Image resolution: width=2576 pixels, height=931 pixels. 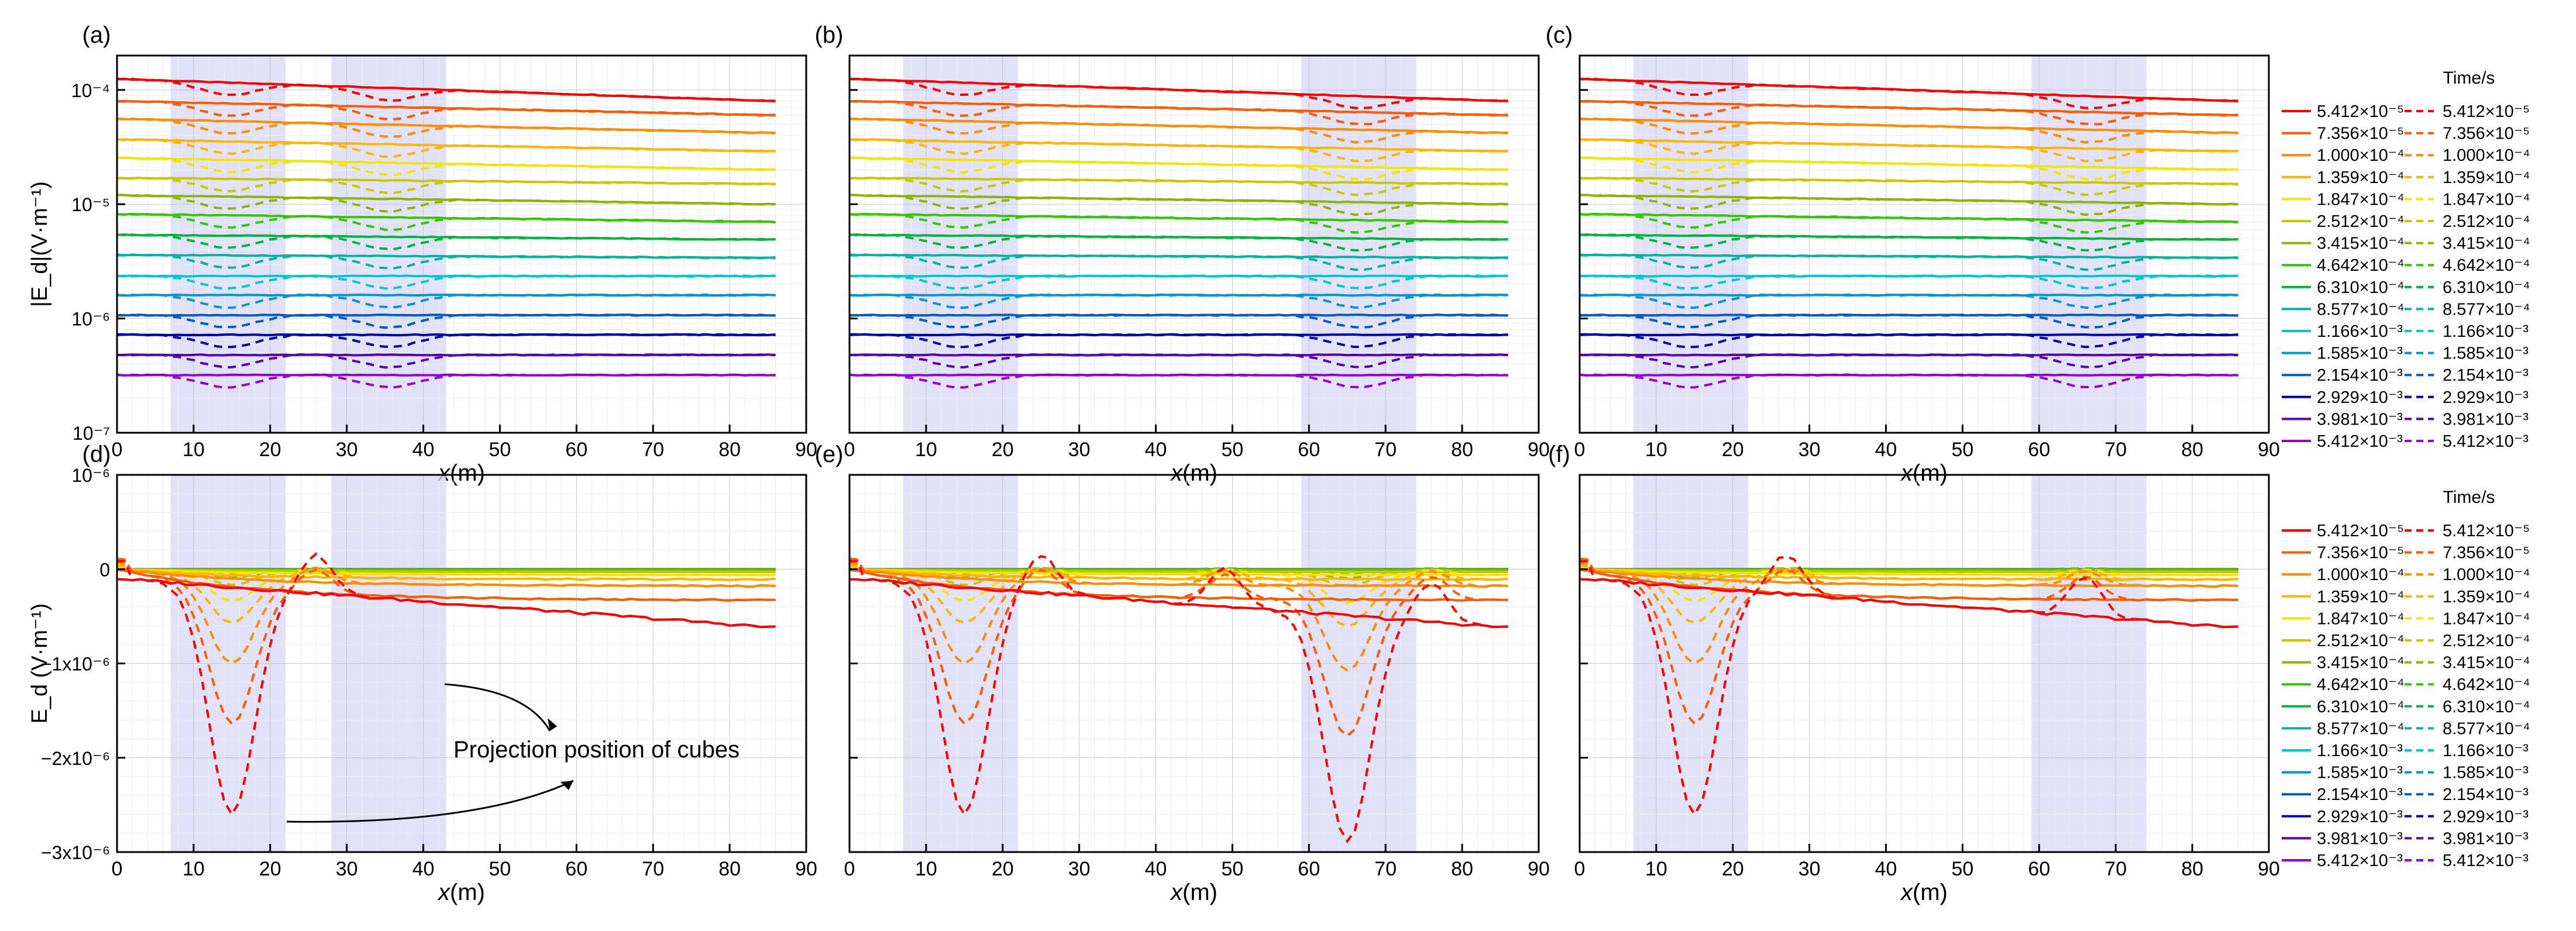 What do you see at coordinates (1080, 450) in the screenshot?
I see `x-tick-label: 30` at bounding box center [1080, 450].